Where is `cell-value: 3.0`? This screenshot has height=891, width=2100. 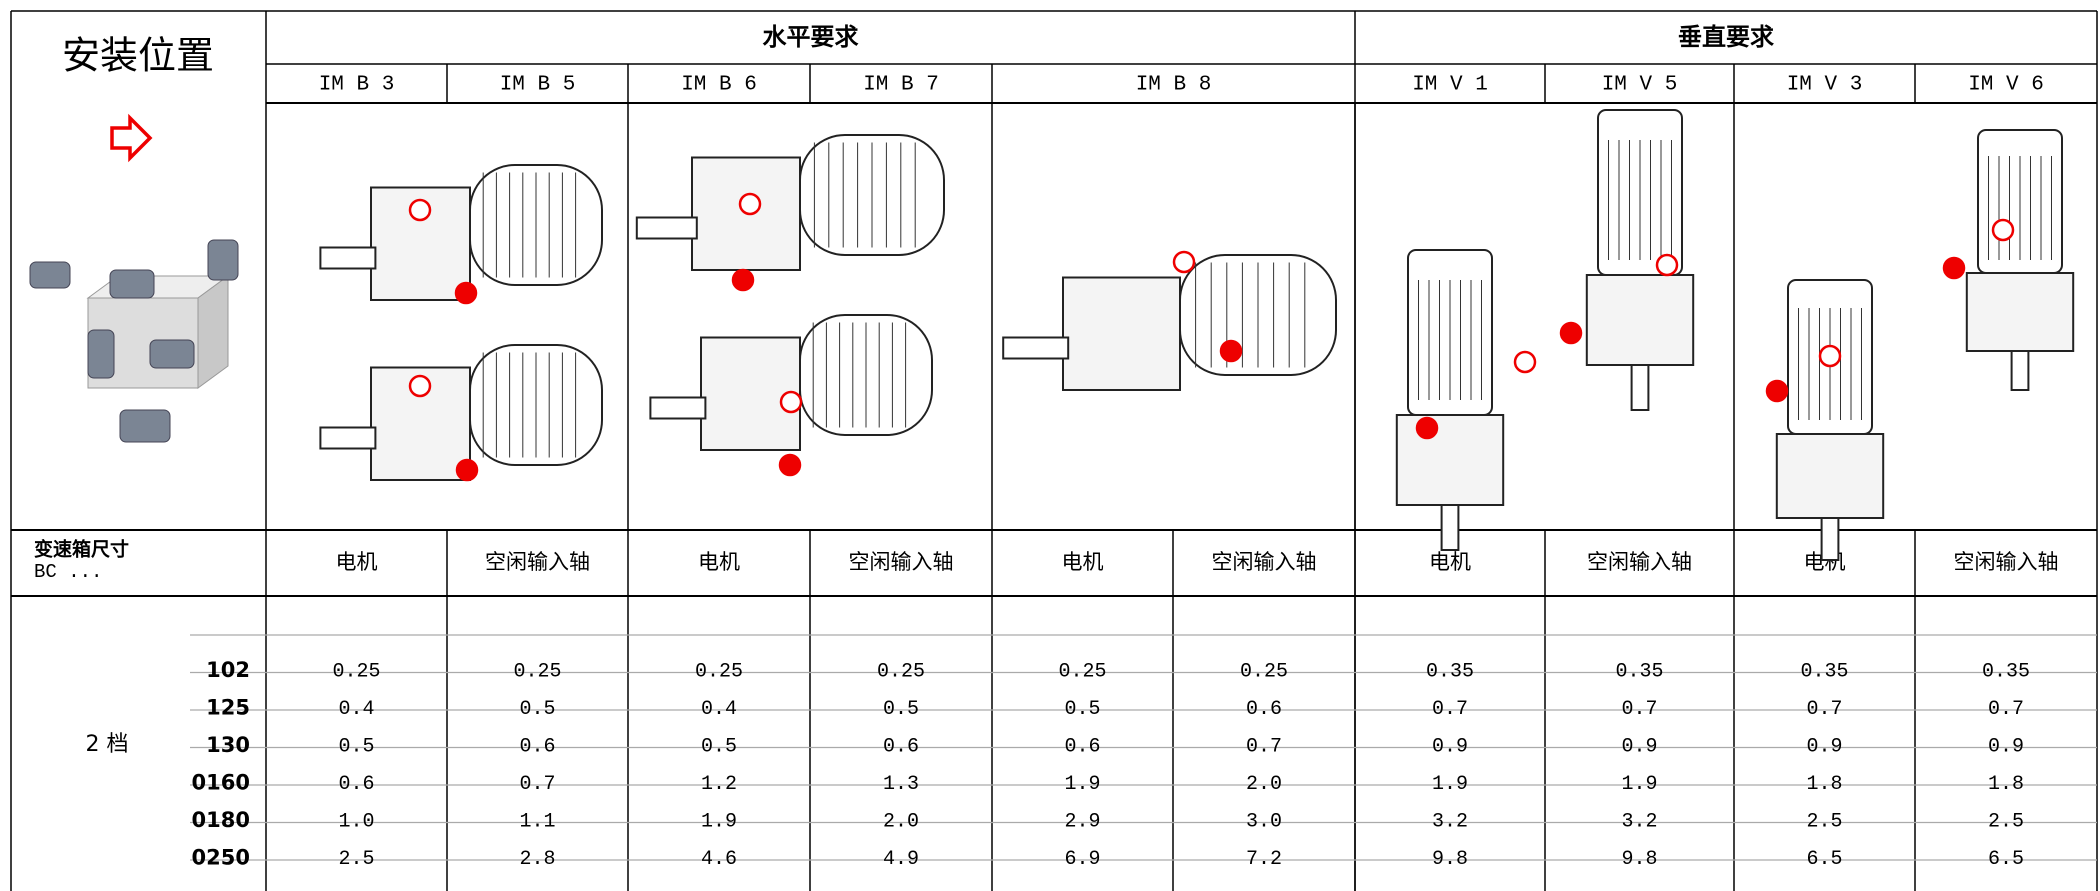
cell-value: 3.0 is located at coordinates (1264, 821).